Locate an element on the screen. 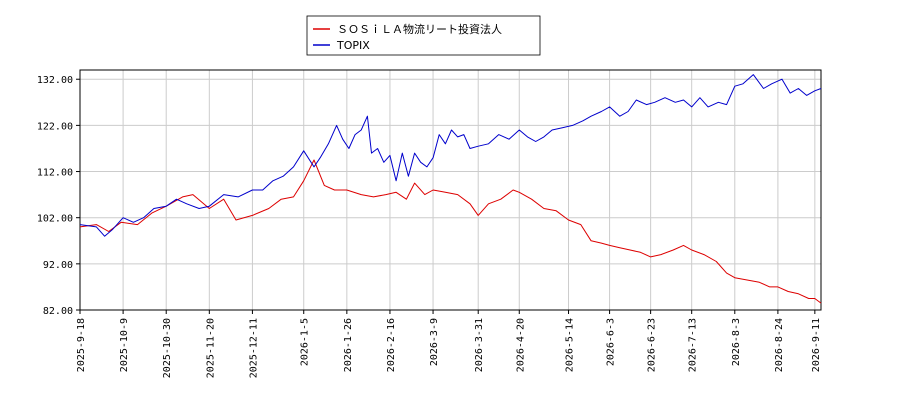  x-tick-label: 2026-3-9 is located at coordinates (434, 342).